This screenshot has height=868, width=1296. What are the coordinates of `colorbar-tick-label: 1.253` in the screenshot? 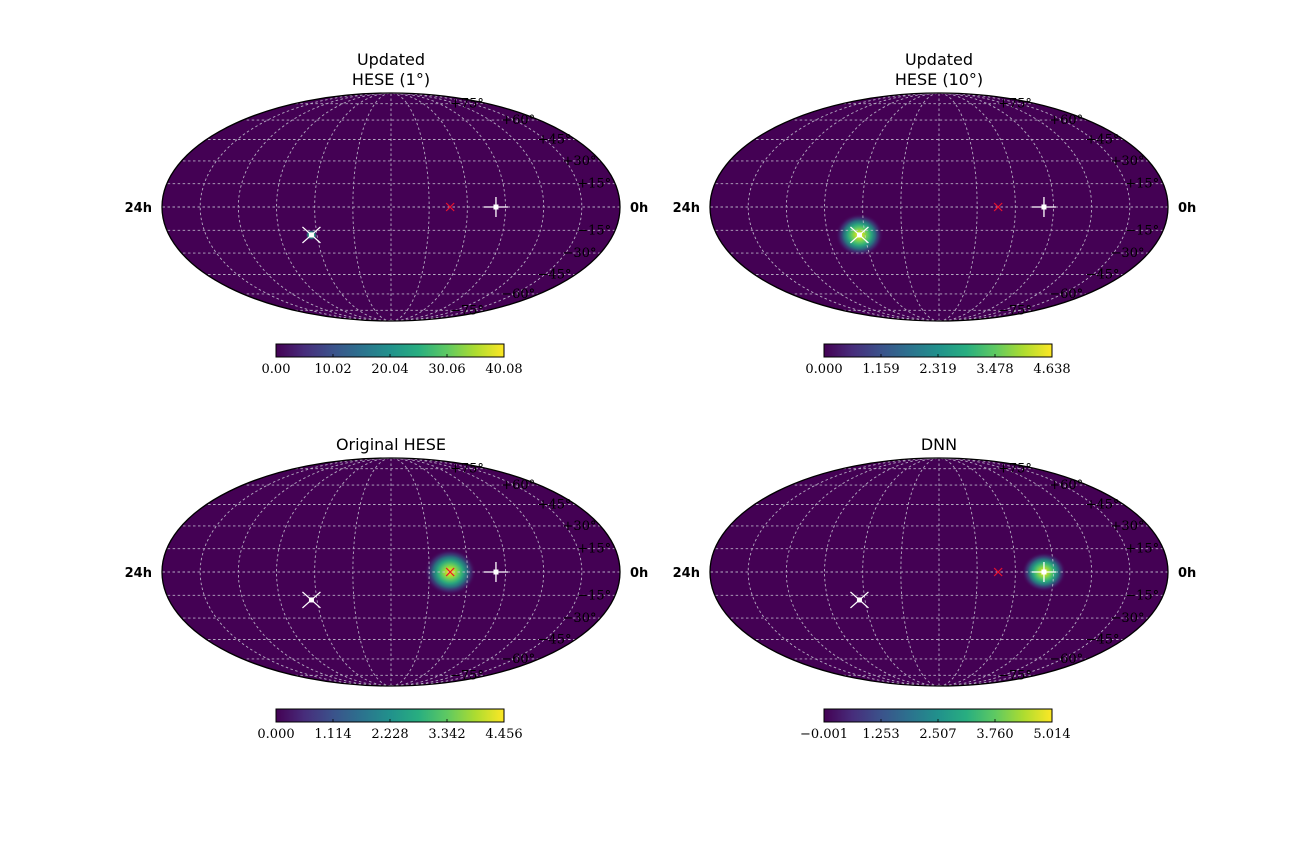 It's located at (880, 734).